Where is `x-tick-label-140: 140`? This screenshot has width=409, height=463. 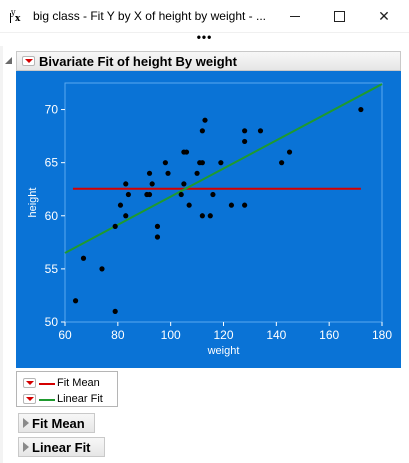 x-tick-label-140: 140 is located at coordinates (276, 335).